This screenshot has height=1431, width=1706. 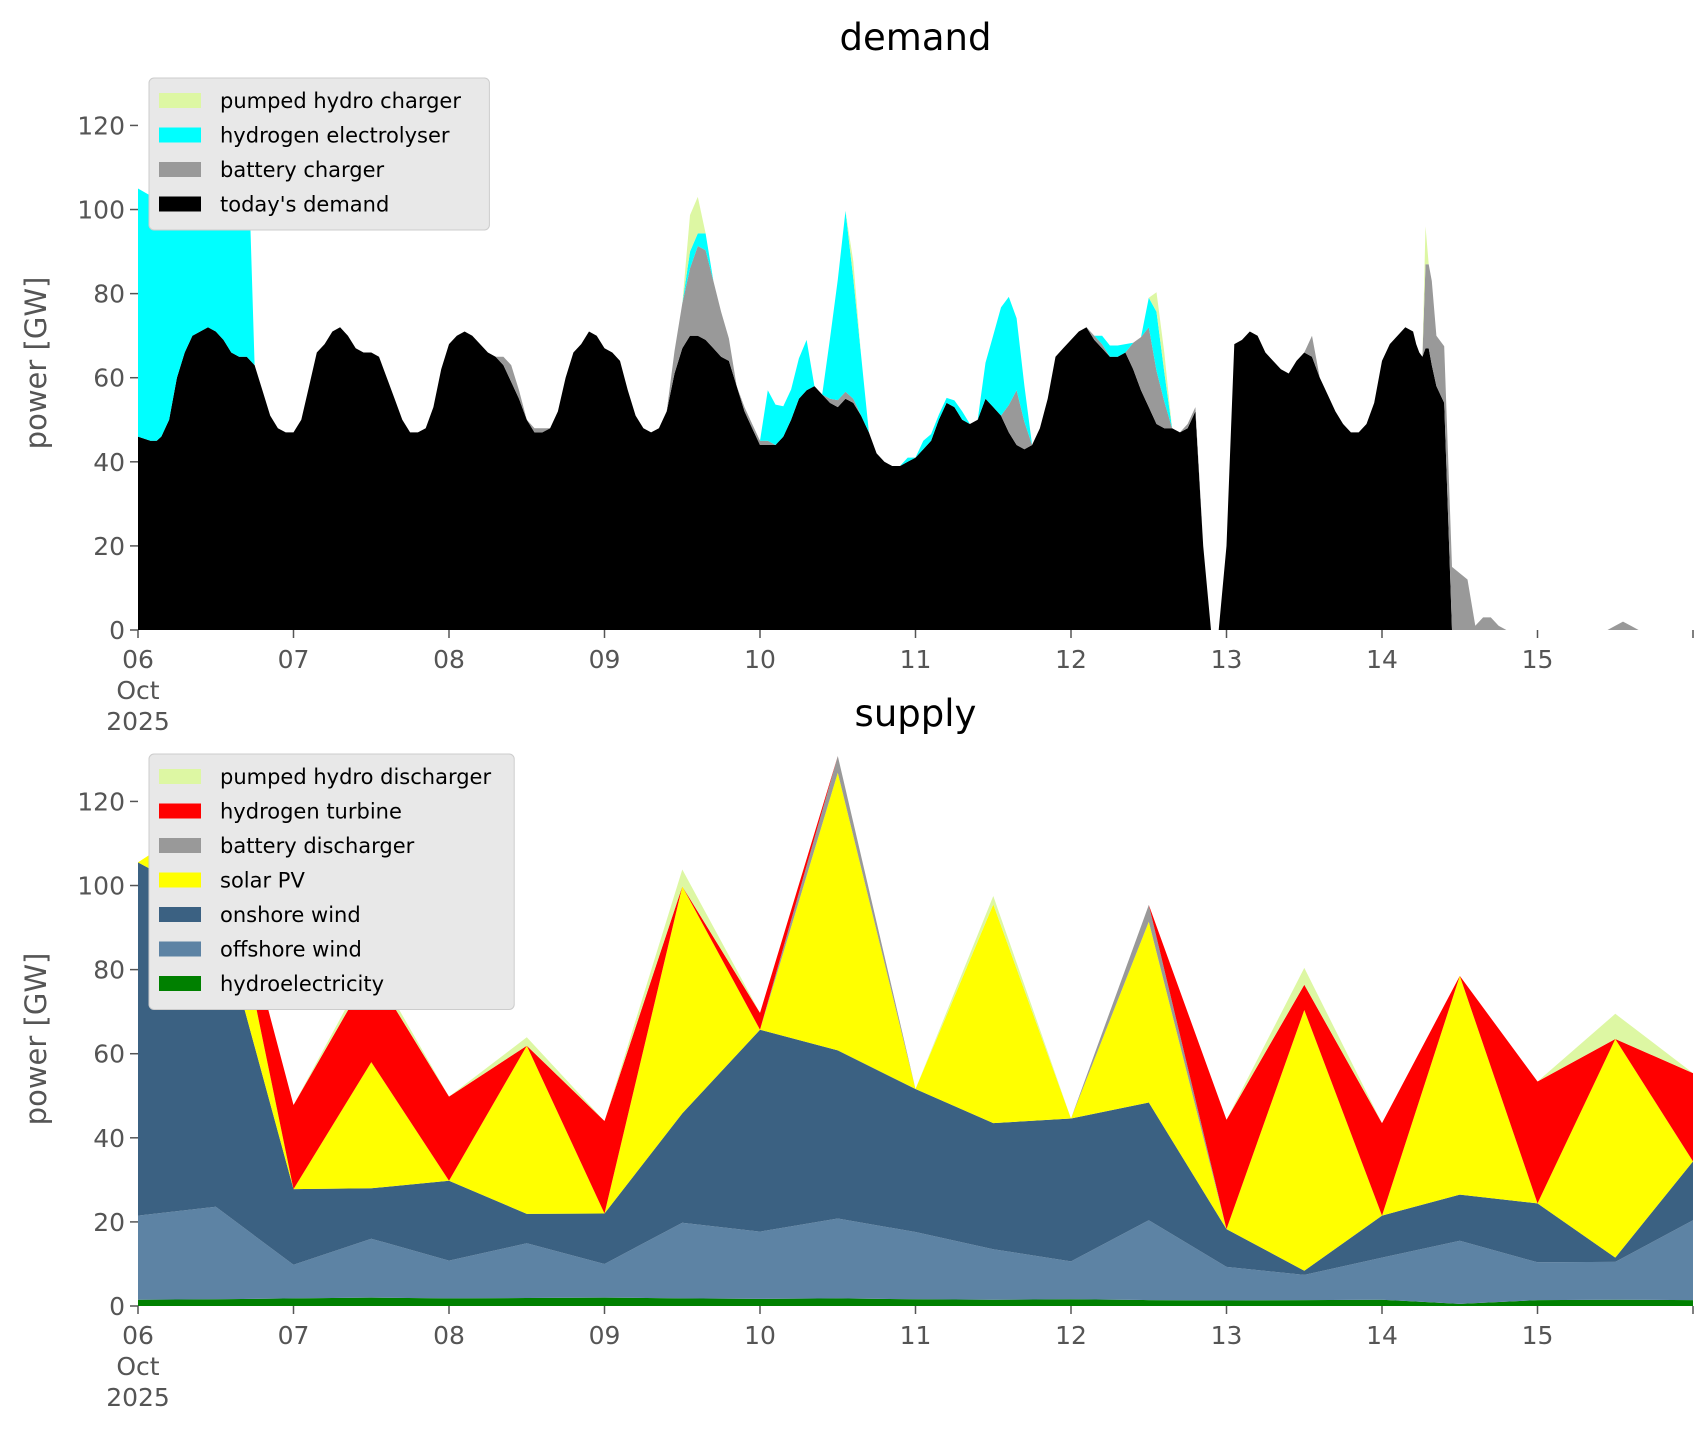 What do you see at coordinates (291, 950) in the screenshot?
I see `legend-entry: offshore wind` at bounding box center [291, 950].